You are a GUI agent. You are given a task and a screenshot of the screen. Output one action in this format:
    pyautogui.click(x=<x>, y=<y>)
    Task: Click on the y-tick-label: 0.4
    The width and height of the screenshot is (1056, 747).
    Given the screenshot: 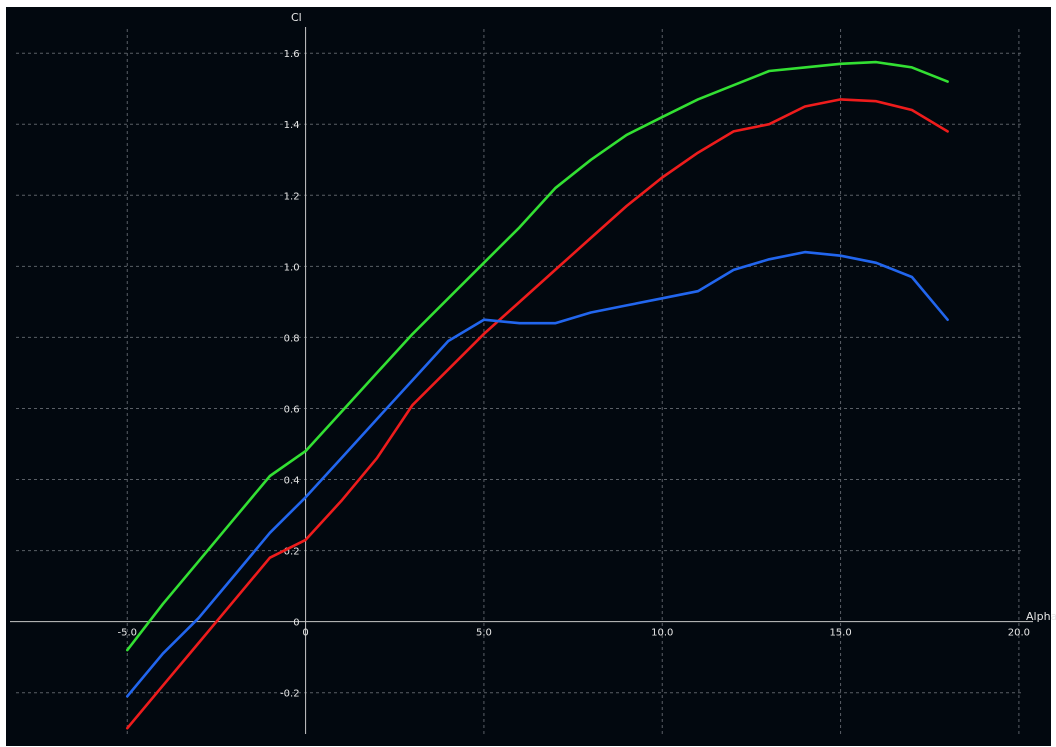 What is the action you would take?
    pyautogui.click(x=292, y=481)
    